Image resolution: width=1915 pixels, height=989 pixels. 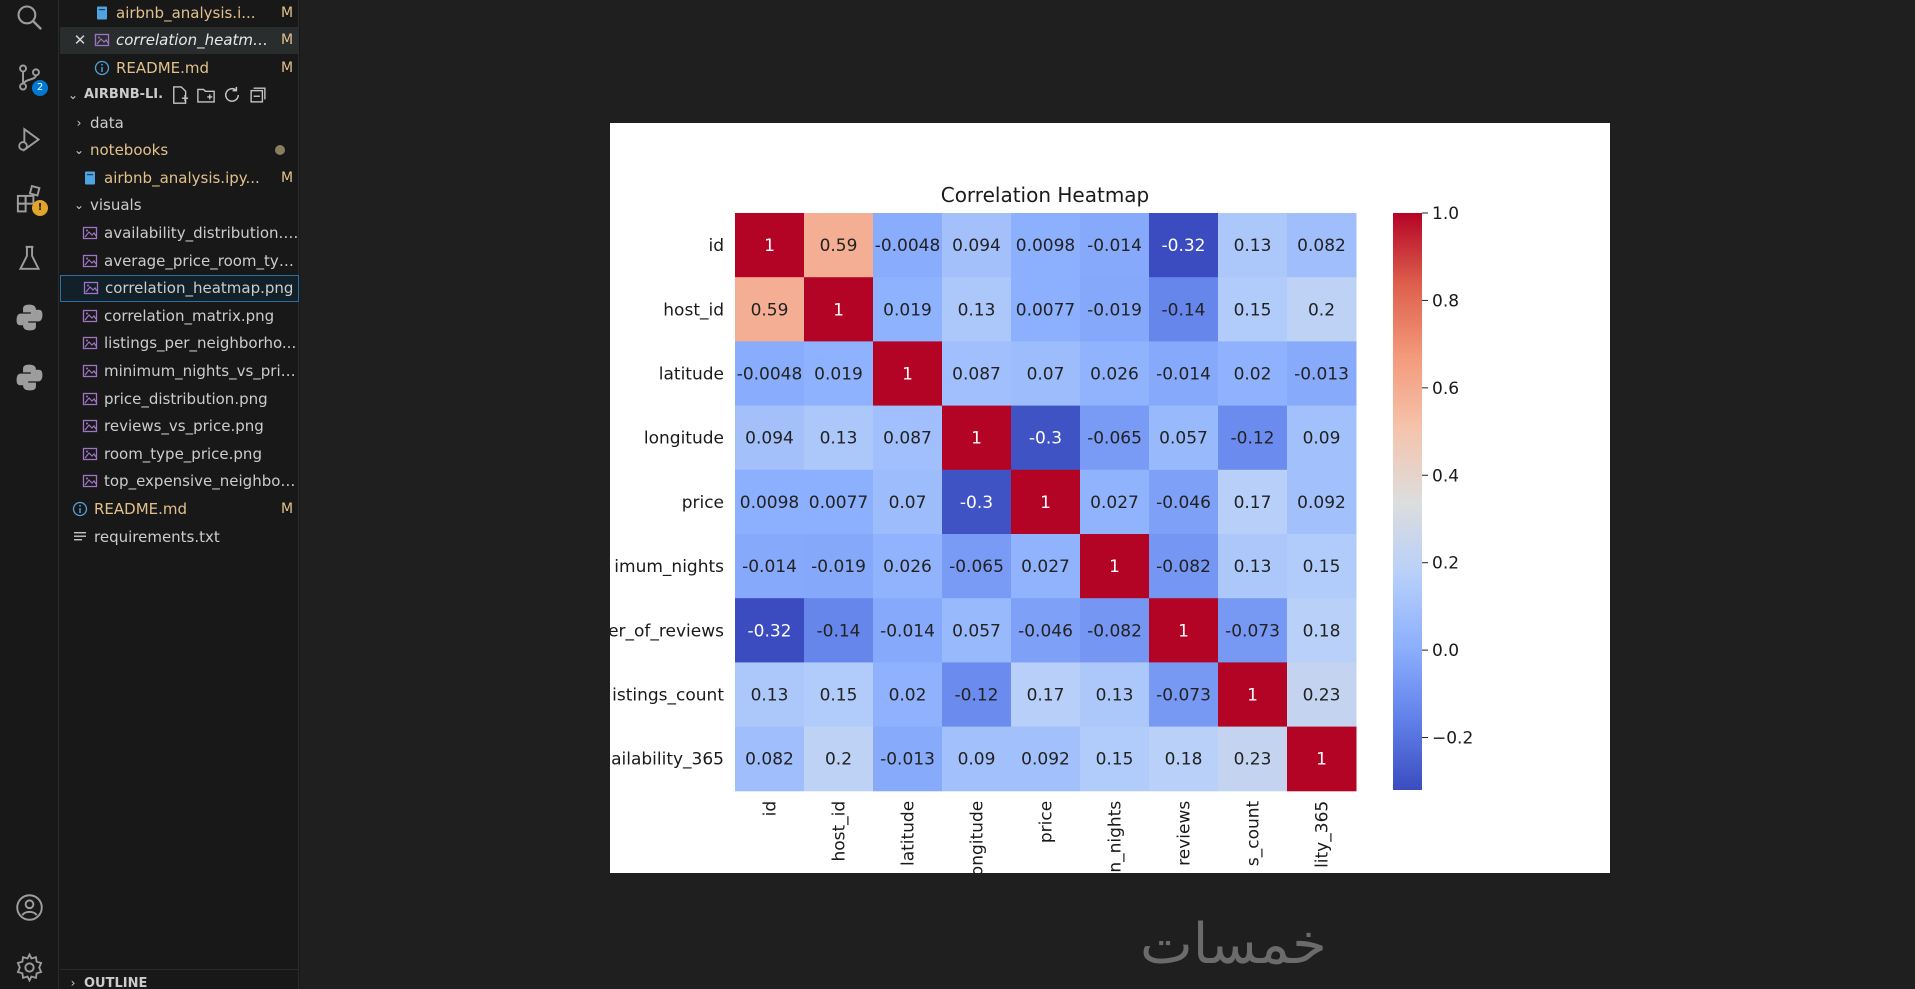 I want to click on tree-folder: ⌄ visuals, so click(x=179, y=205).